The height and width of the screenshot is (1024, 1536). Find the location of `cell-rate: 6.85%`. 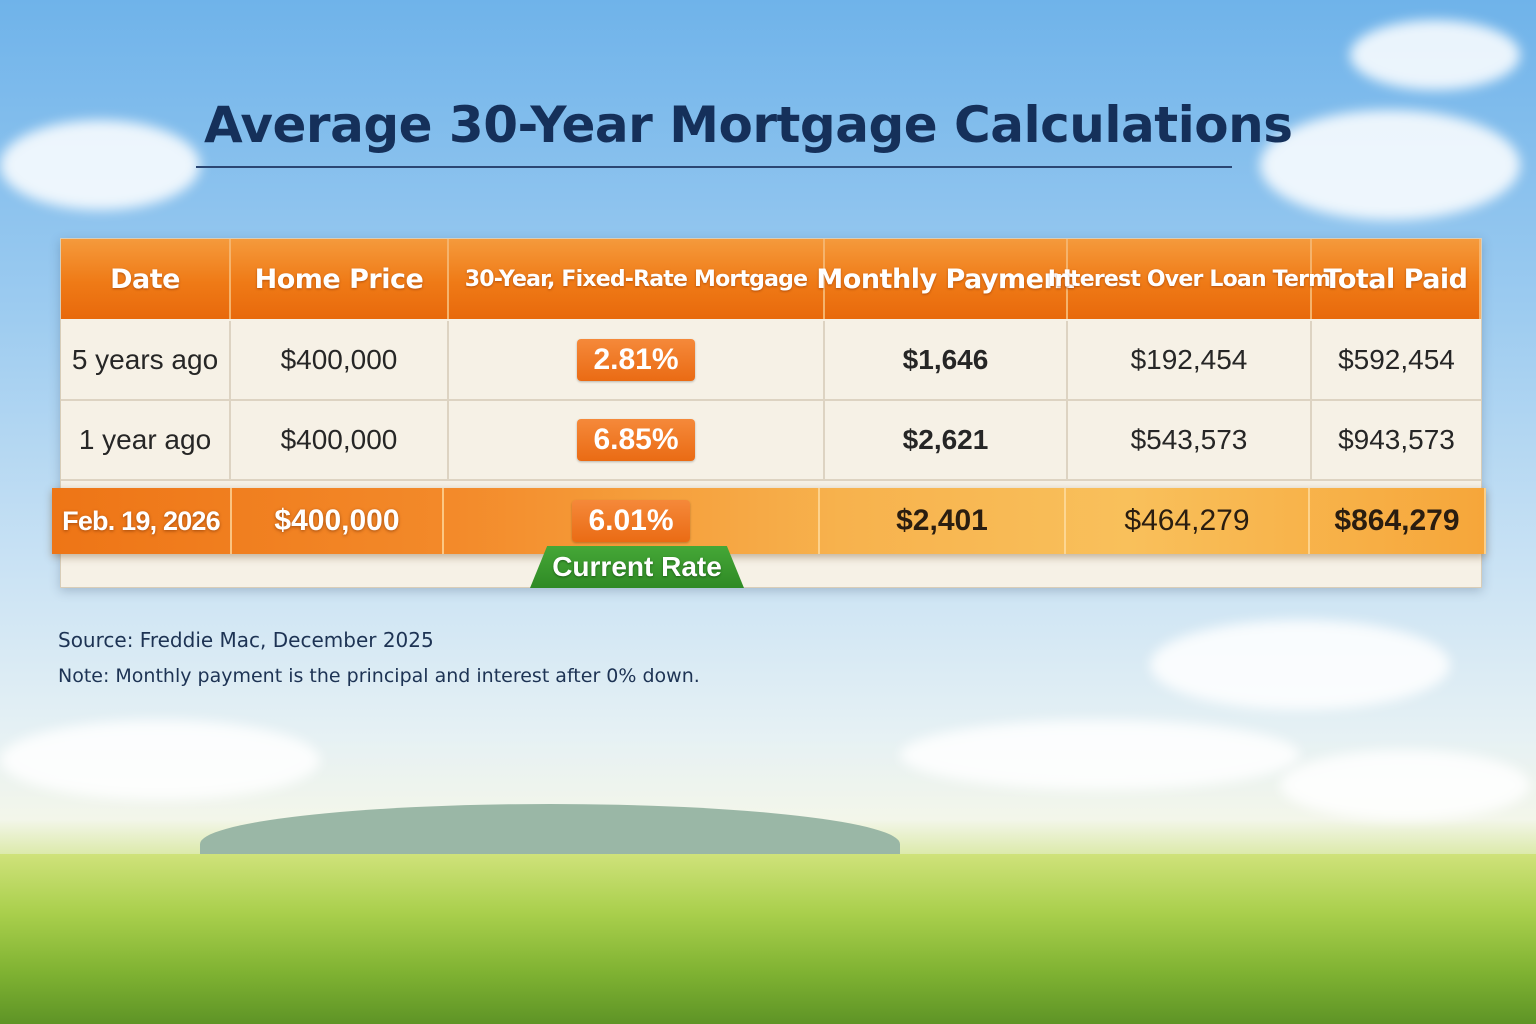

cell-rate: 6.85% is located at coordinates (637, 440).